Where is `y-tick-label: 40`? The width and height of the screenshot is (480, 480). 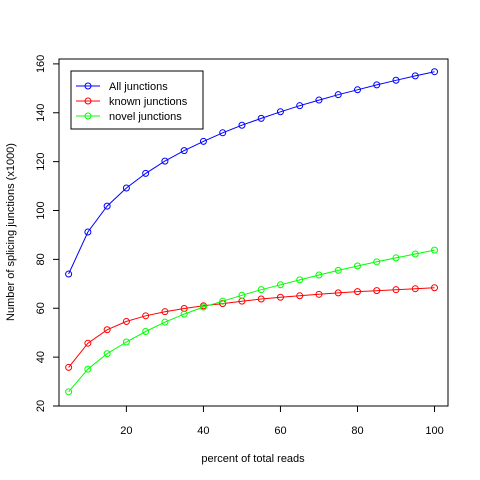
y-tick-label: 40 is located at coordinates (41, 357).